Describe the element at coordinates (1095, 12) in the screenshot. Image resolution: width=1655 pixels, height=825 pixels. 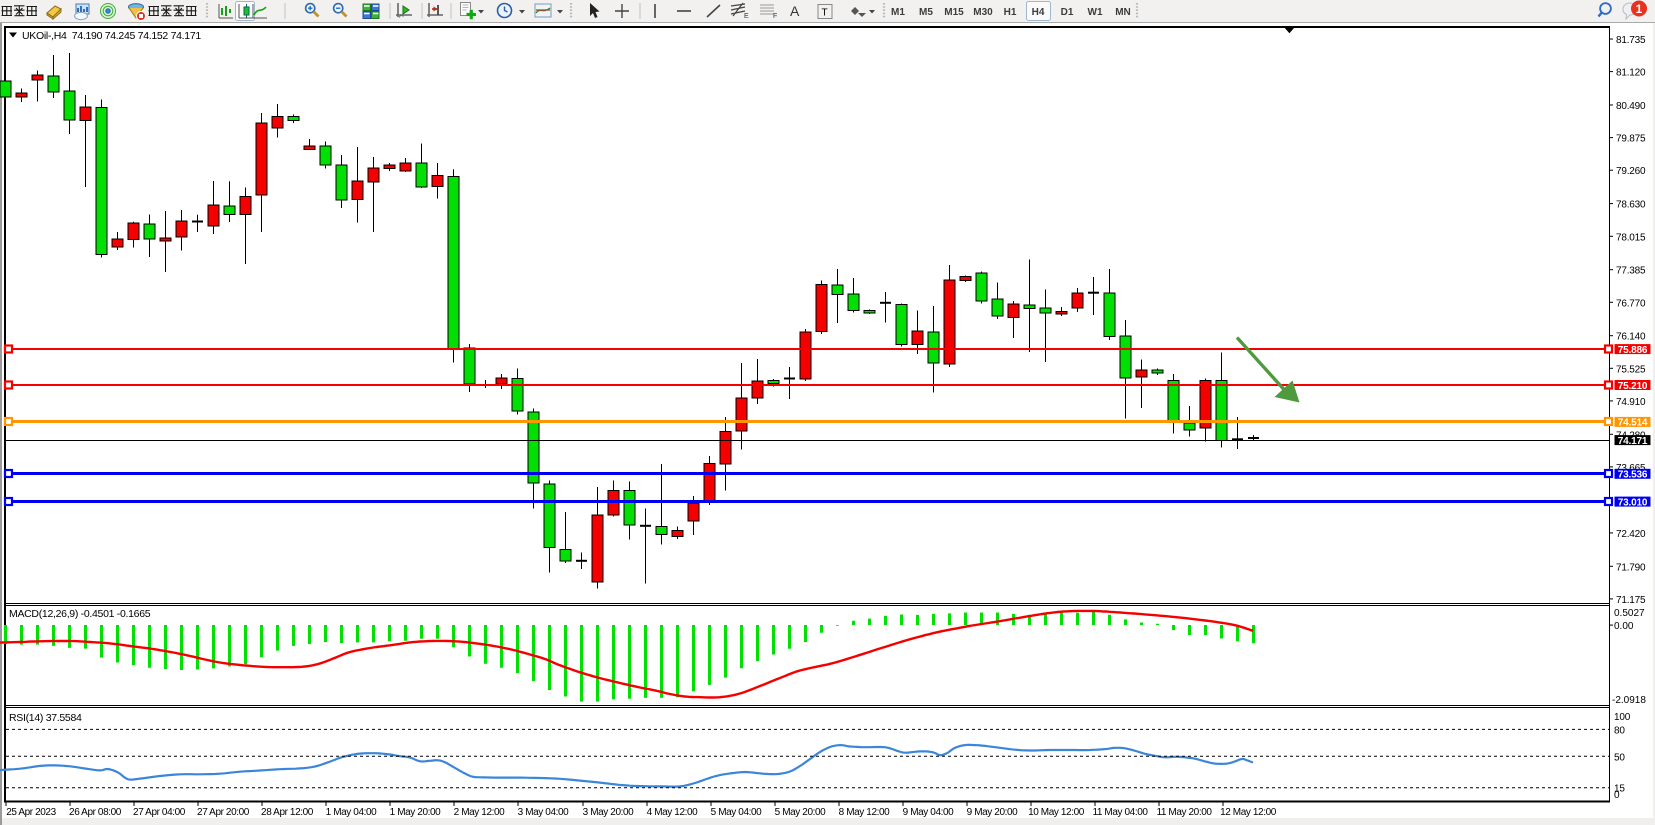
I see `svg-text: W1` at that location.